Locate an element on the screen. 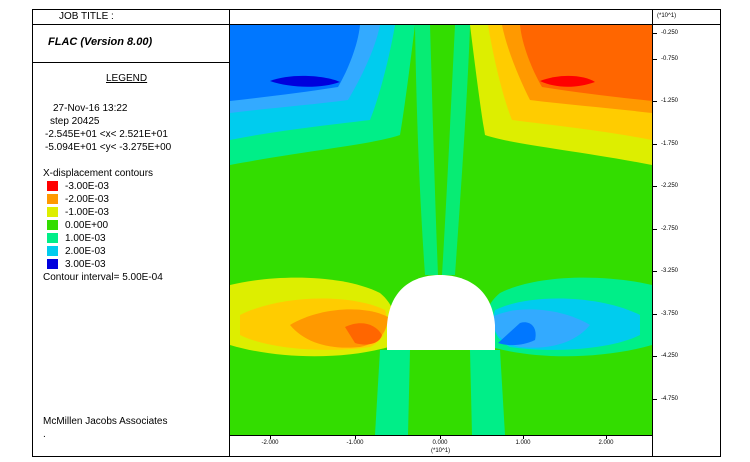 Image resolution: width=750 pixels, height=462 pixels. contour-label: 3.00E-03 is located at coordinates (85, 264).